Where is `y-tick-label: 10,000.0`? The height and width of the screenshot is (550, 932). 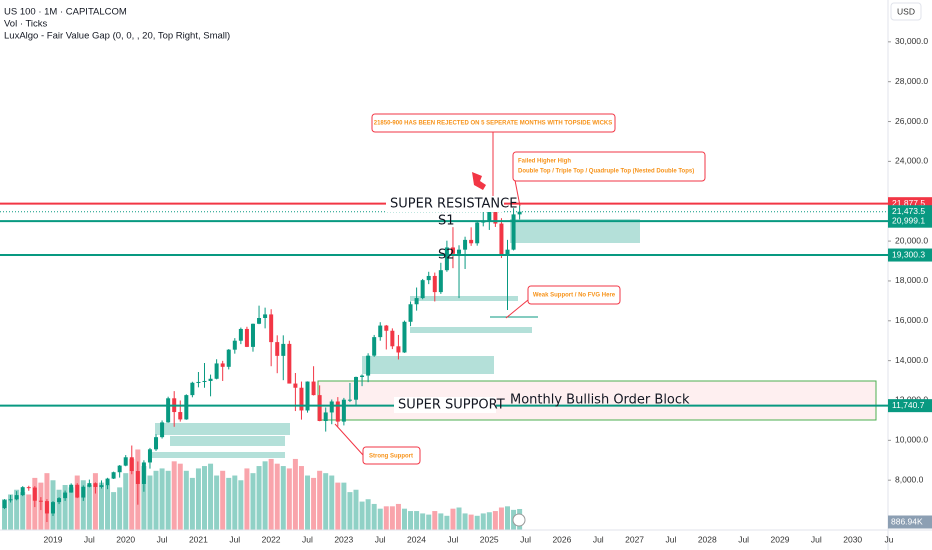
y-tick-label: 10,000.0 is located at coordinates (911, 440).